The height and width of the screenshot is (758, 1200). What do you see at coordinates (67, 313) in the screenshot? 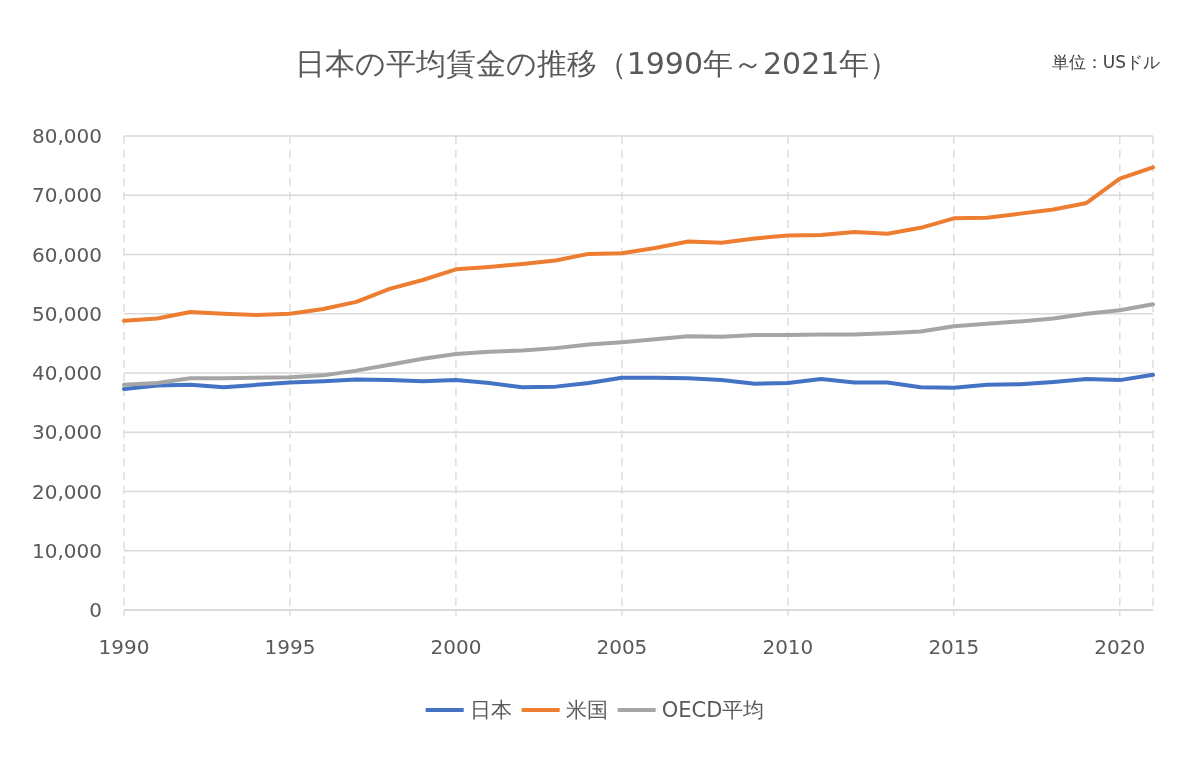
I see `y-tick-label: 50,000` at bounding box center [67, 313].